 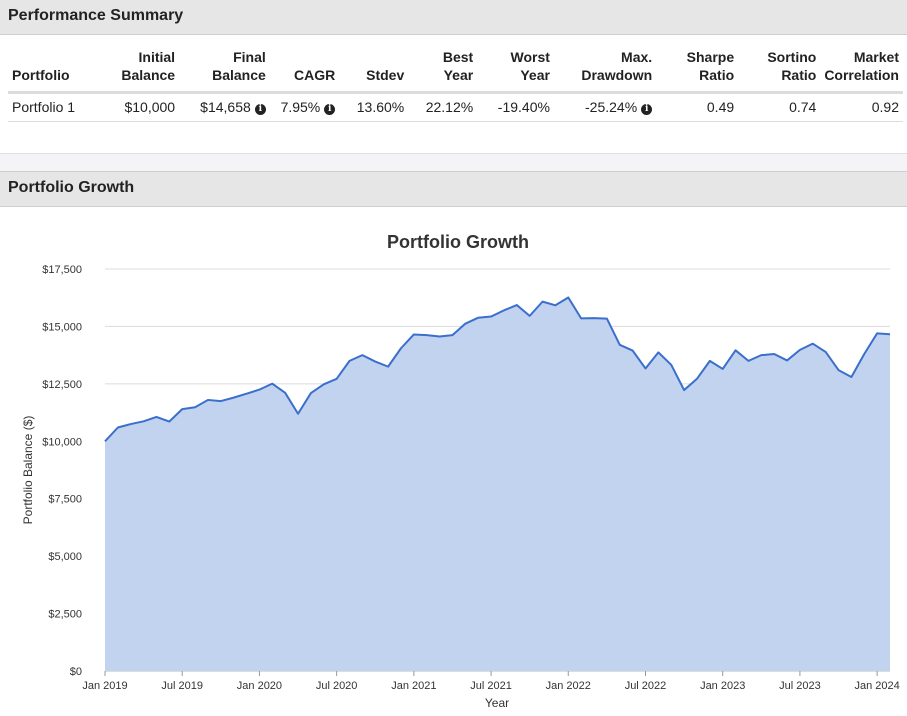 What do you see at coordinates (374, 71) in the screenshot?
I see `col-stdev: Stdev` at bounding box center [374, 71].